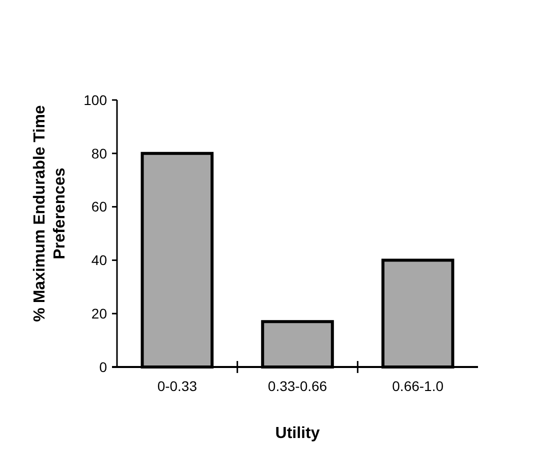 The image size is (548, 468). What do you see at coordinates (99, 206) in the screenshot?
I see `y-tick-label: 60` at bounding box center [99, 206].